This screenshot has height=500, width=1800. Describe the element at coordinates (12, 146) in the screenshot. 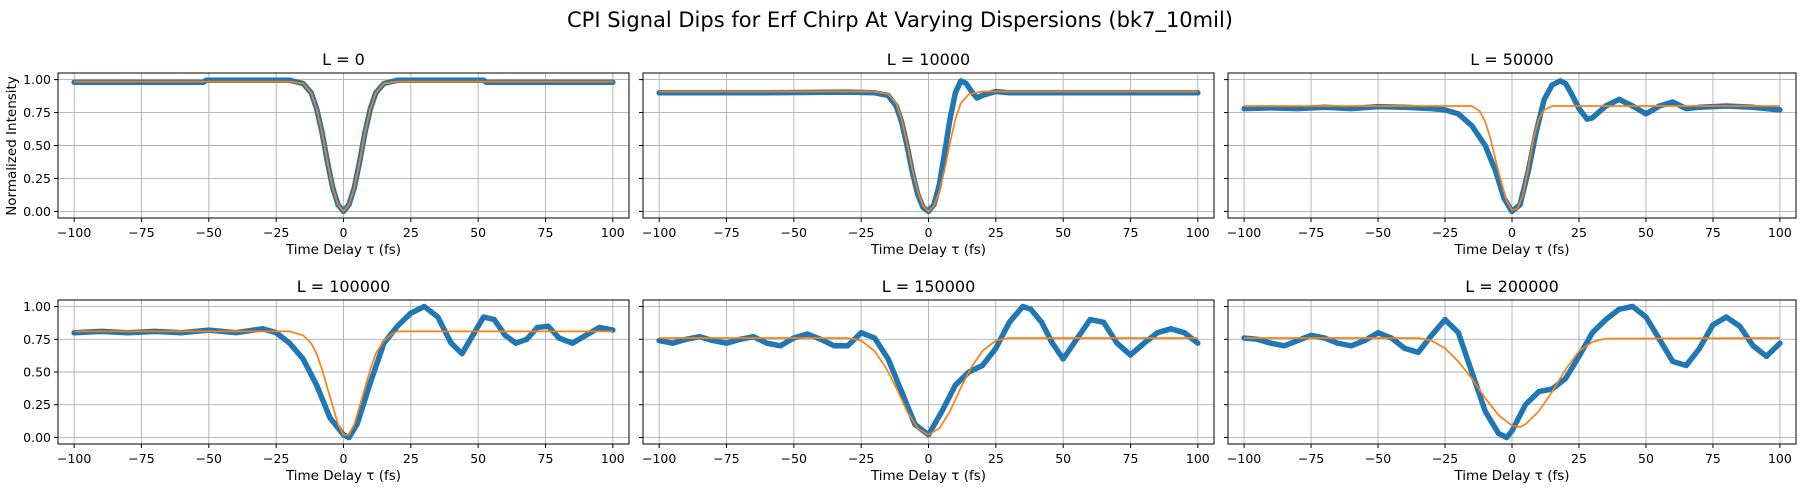

I see `y-axis-label: Normalized Intensity` at that location.